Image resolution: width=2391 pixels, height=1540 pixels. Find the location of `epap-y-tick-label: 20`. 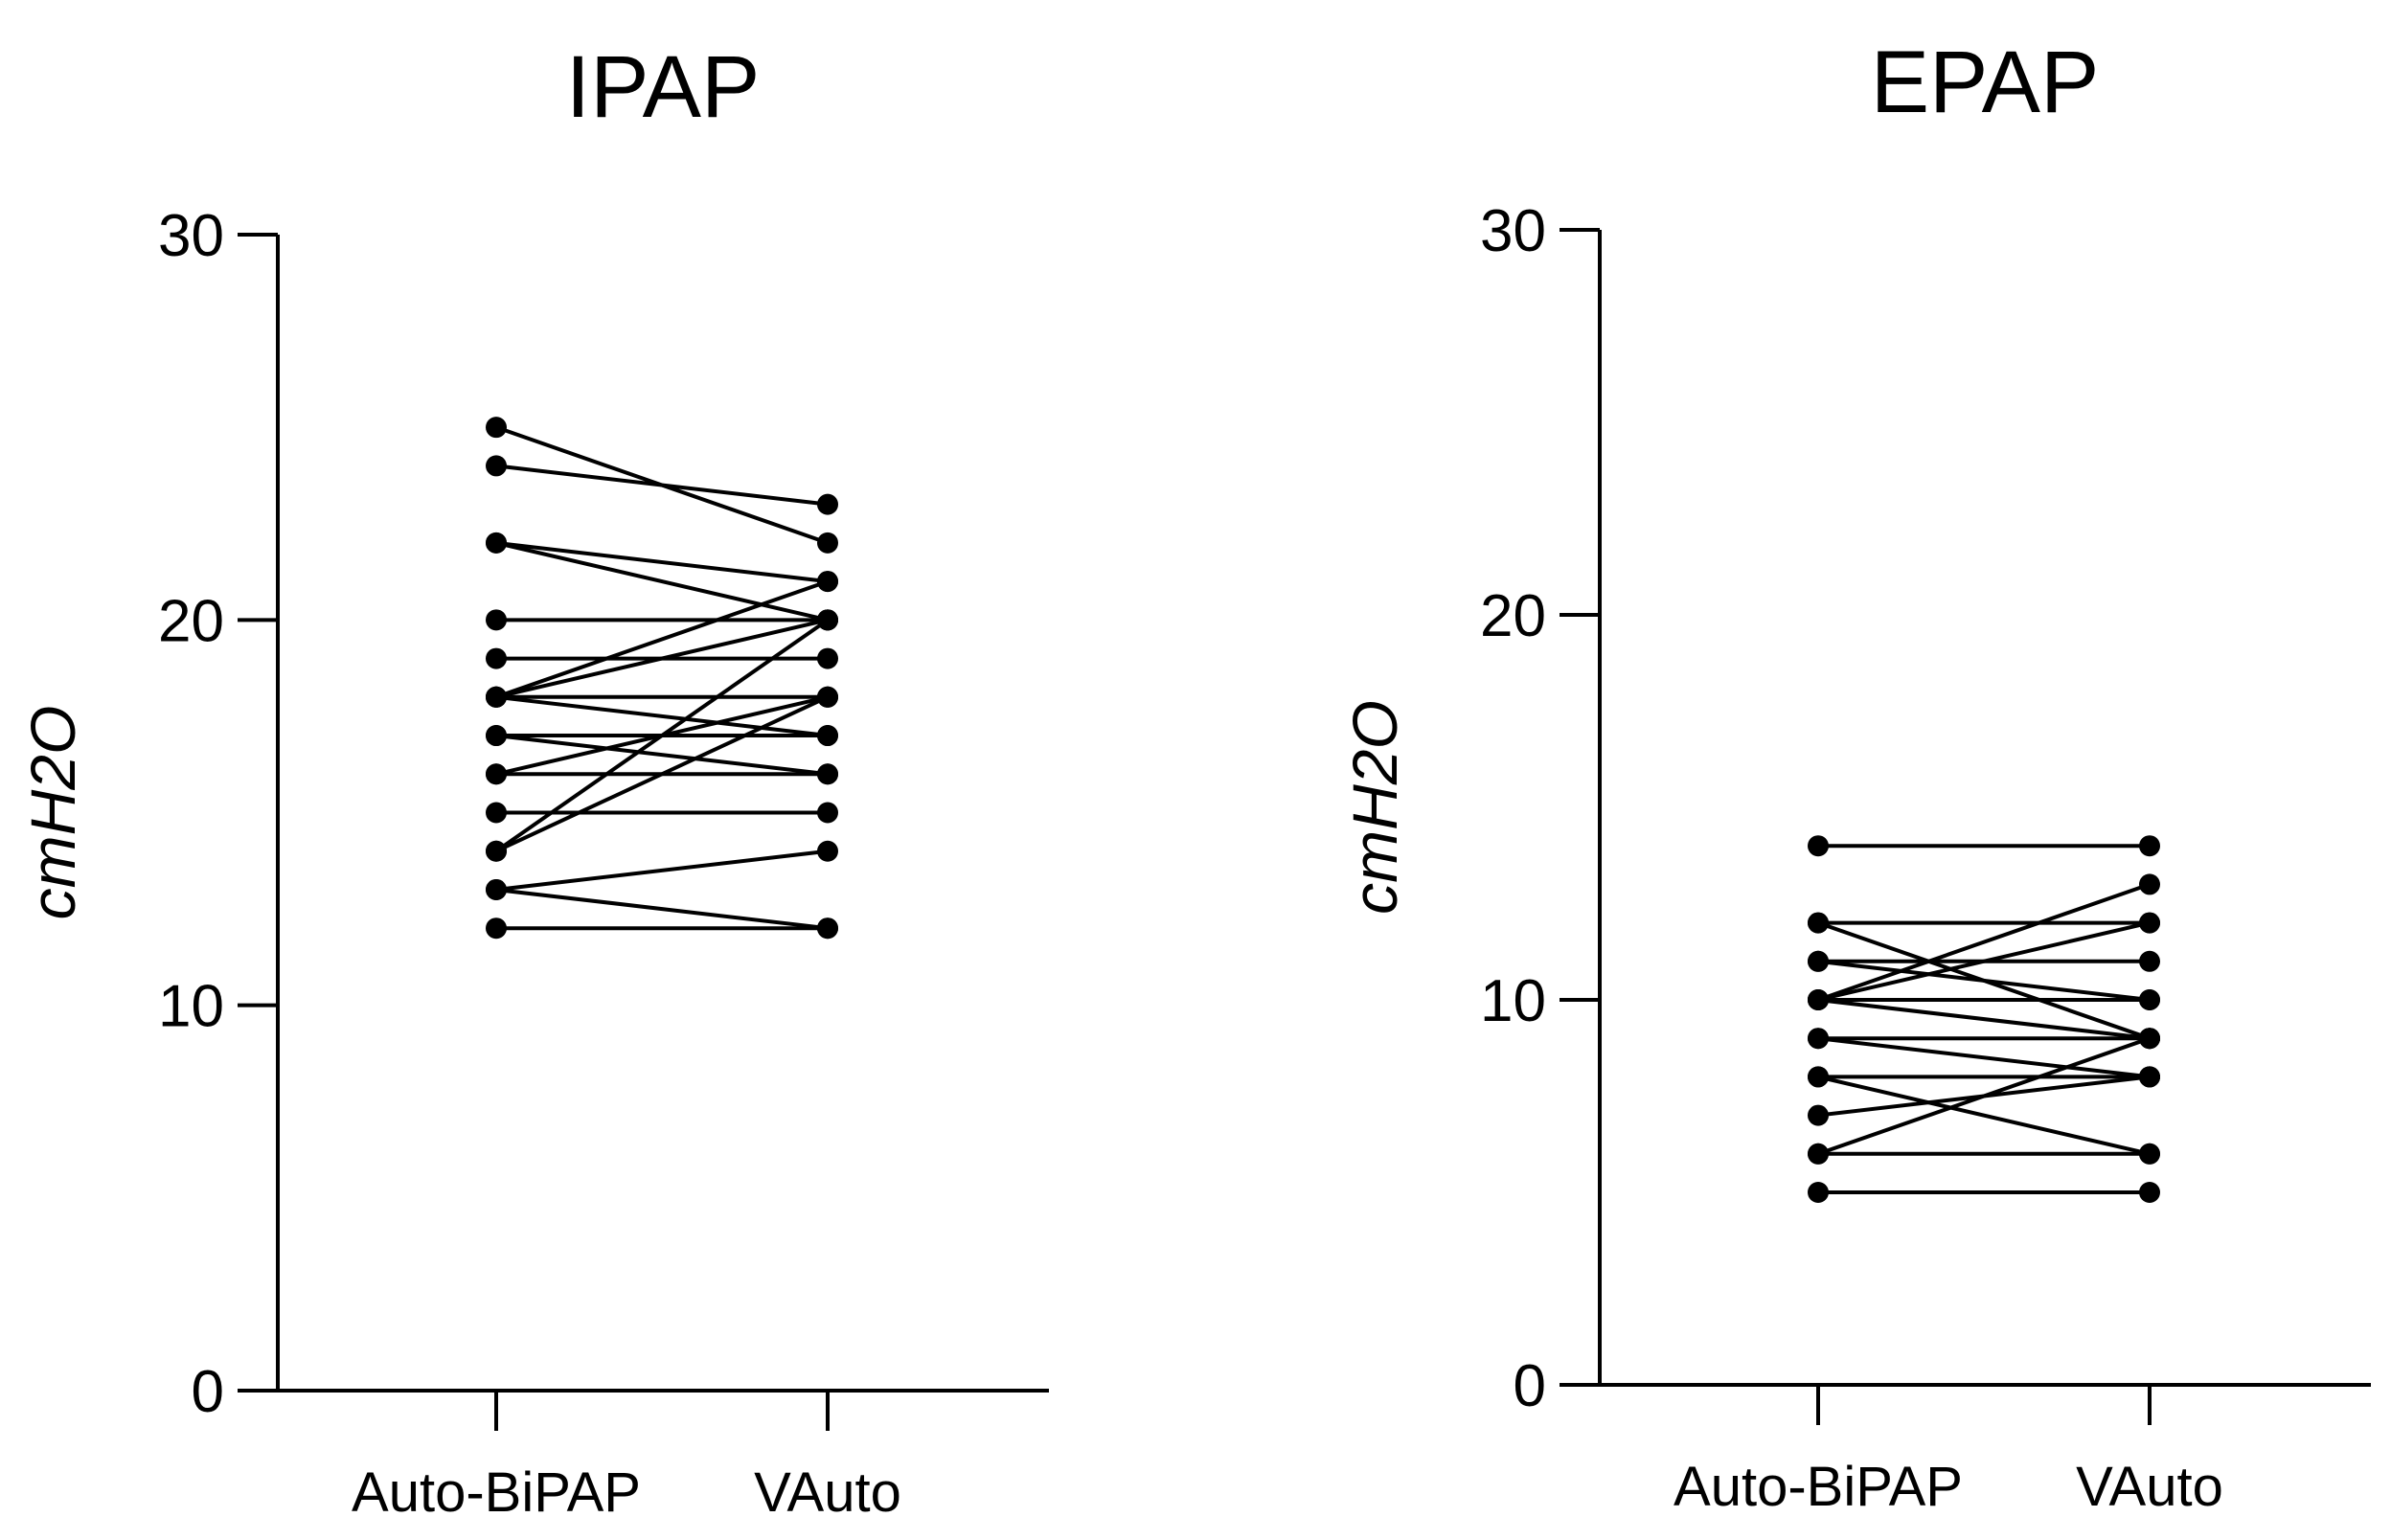

epap-y-tick-label: 20 is located at coordinates (1513, 616).